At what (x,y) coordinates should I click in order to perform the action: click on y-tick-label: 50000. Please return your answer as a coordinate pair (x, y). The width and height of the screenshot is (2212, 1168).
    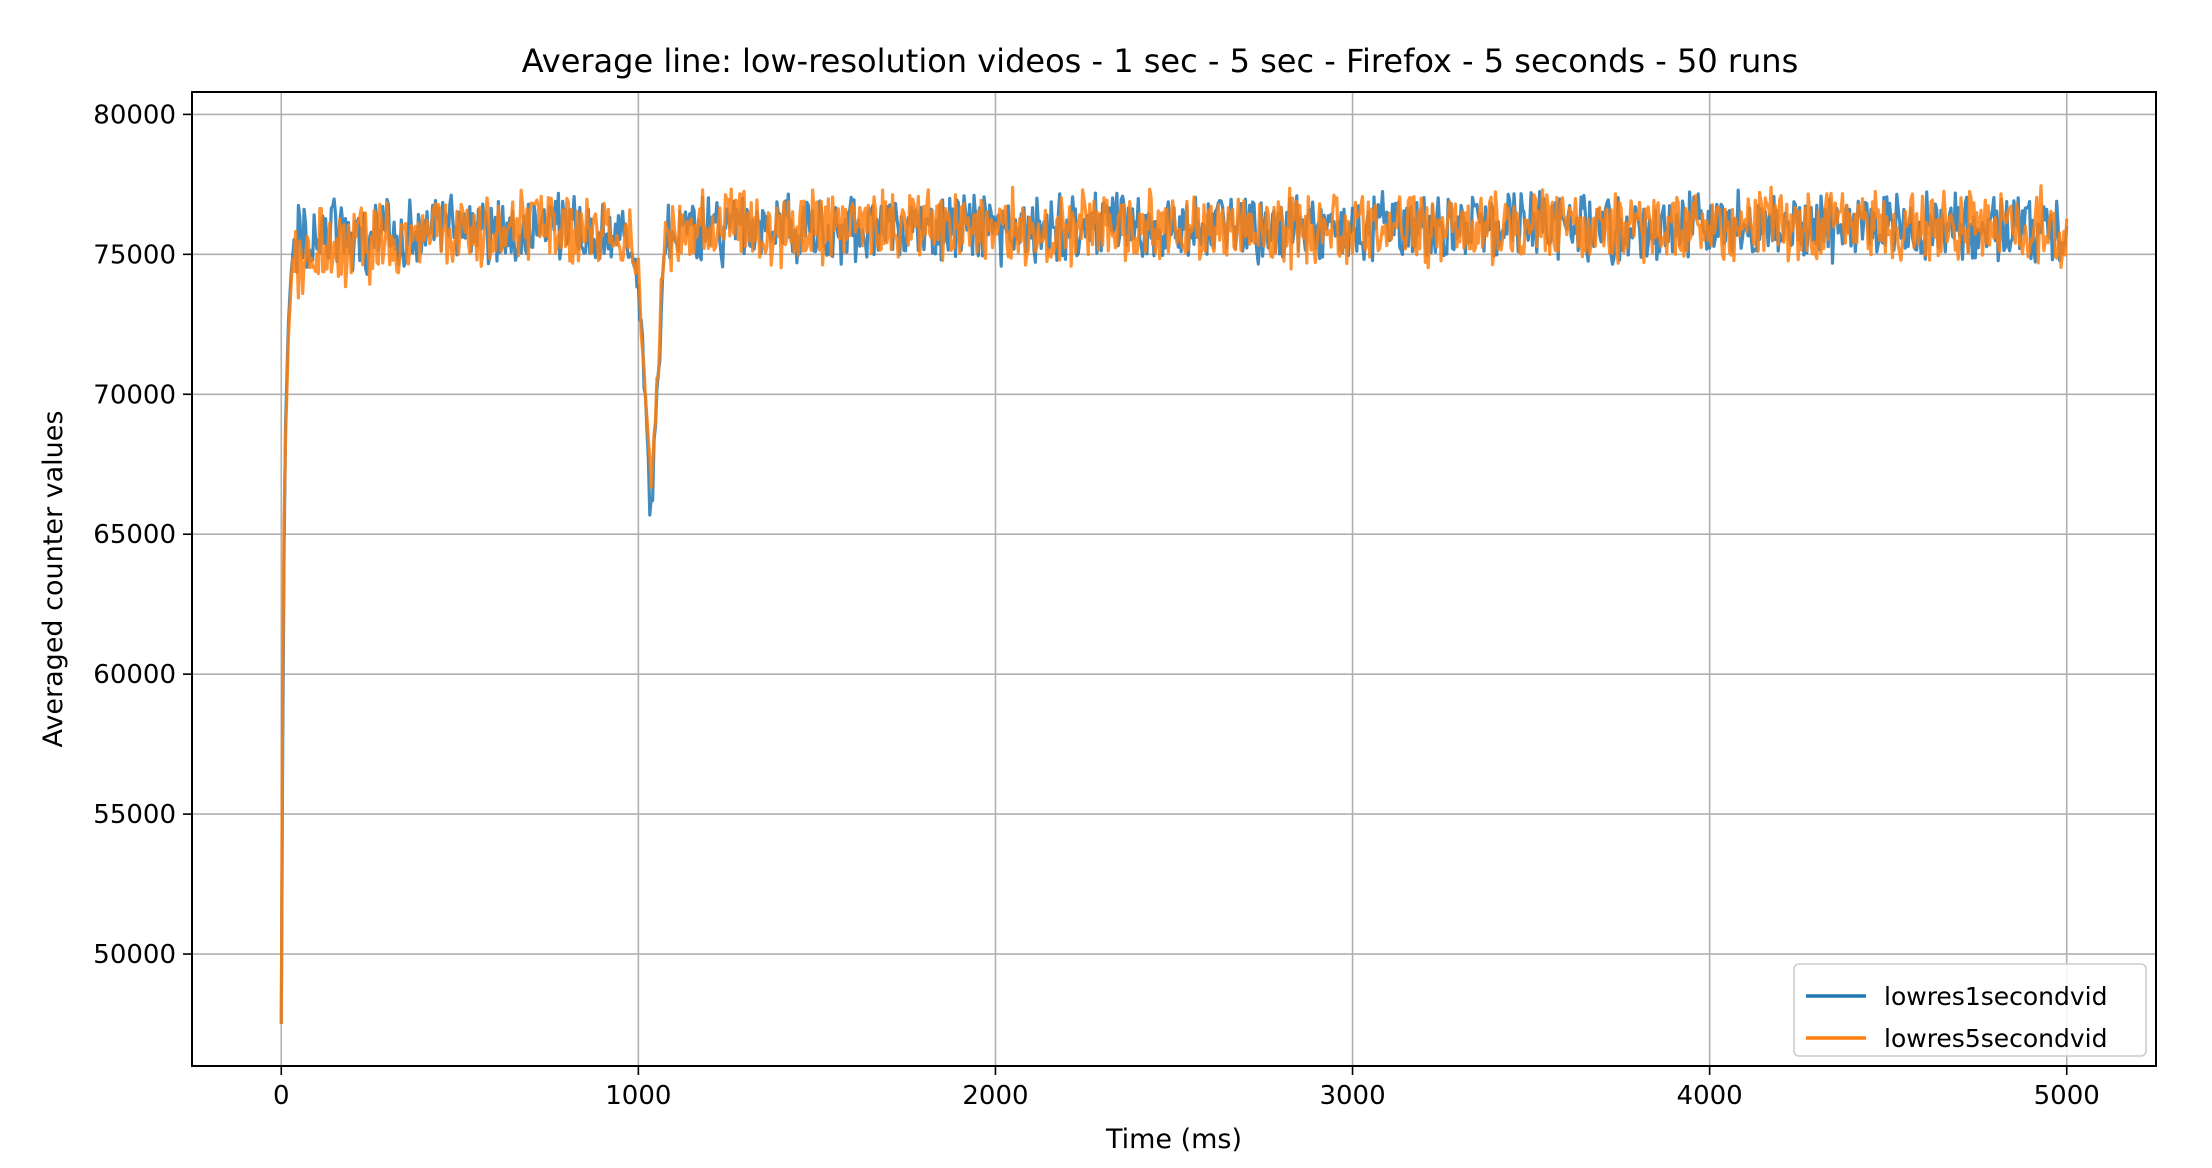
    Looking at the image, I should click on (134, 955).